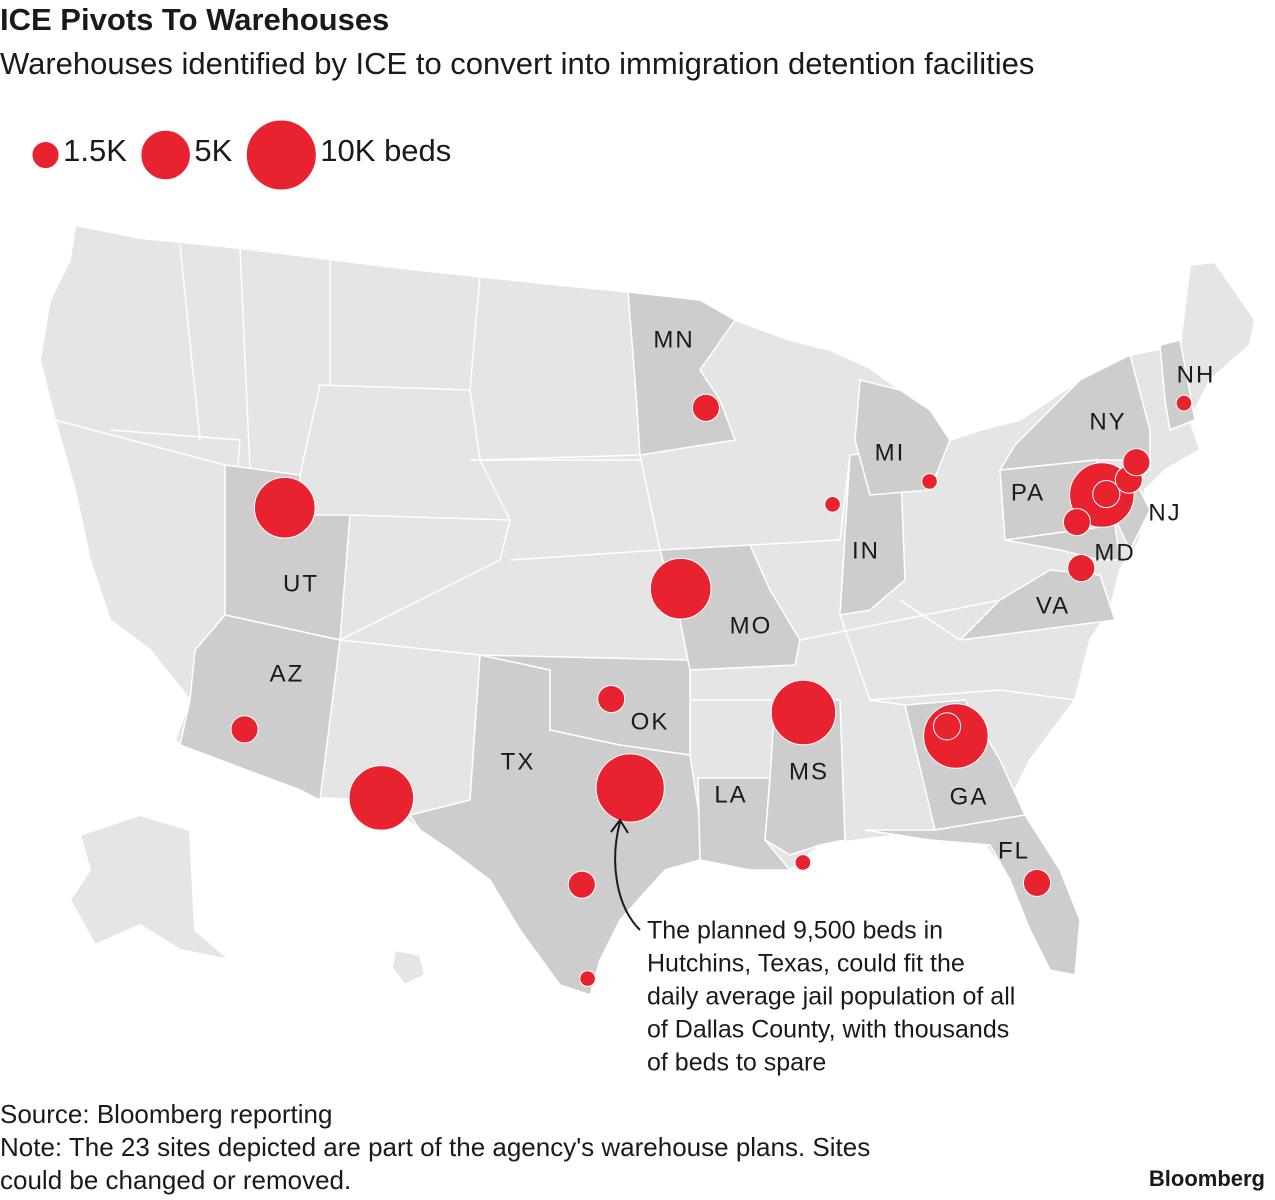 Image resolution: width=1275 pixels, height=1200 pixels. Describe the element at coordinates (902, 437) in the screenshot. I see `state-mi` at that location.